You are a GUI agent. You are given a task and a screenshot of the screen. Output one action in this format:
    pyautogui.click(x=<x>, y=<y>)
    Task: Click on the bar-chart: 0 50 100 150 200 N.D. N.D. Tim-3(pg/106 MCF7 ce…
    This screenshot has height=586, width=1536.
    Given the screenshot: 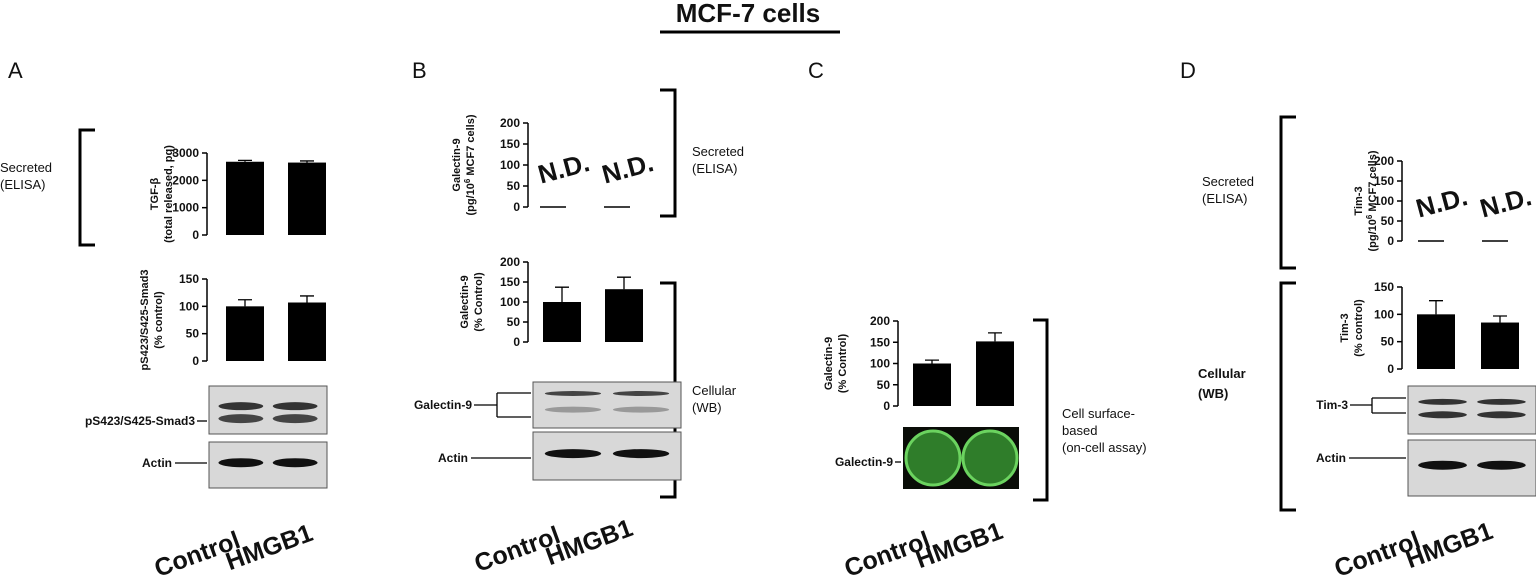 What is the action you would take?
    pyautogui.click(x=1444, y=200)
    